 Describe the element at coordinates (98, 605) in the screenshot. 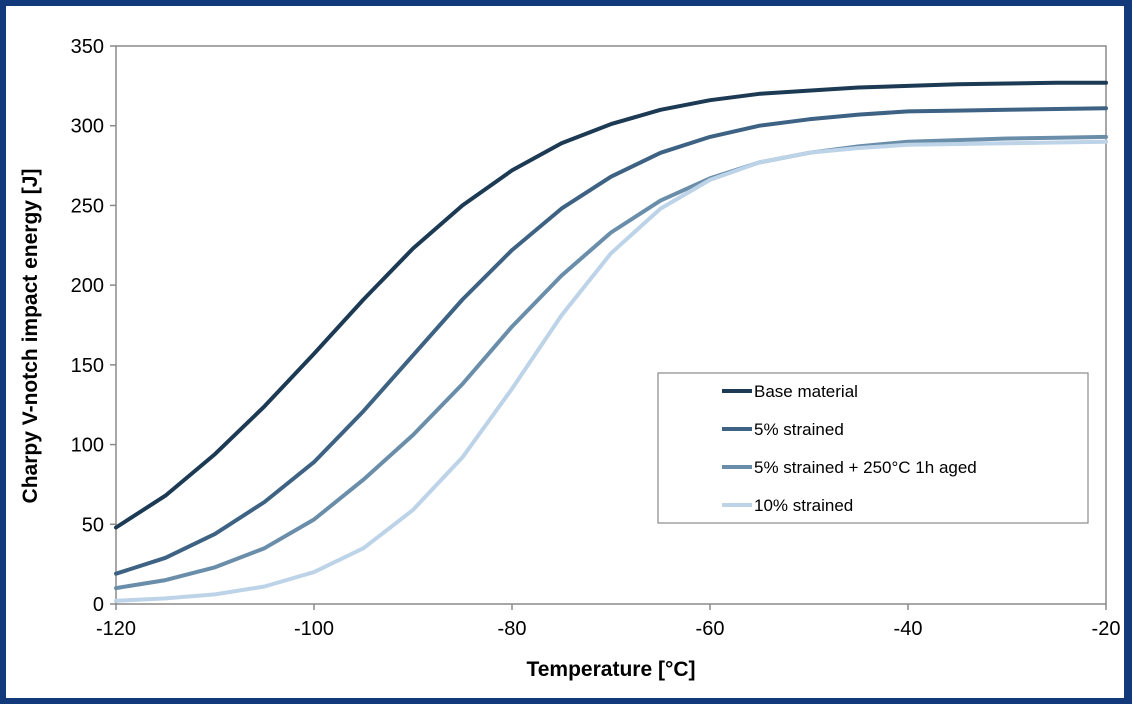

I see `y-tick-label: 0` at that location.